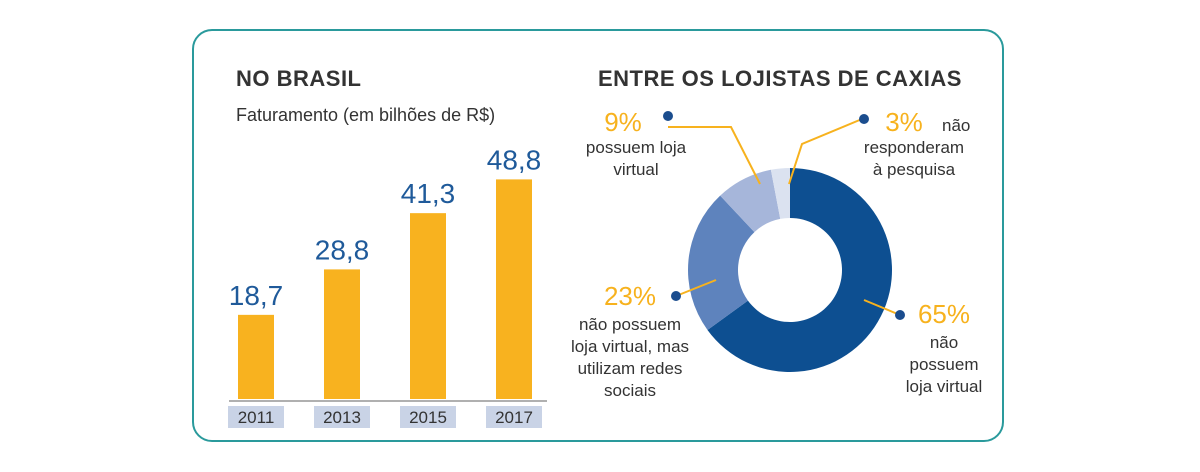 The width and height of the screenshot is (1200, 472). Describe the element at coordinates (944, 342) in the screenshot. I see `slice-label-65-desc-line: não` at that location.